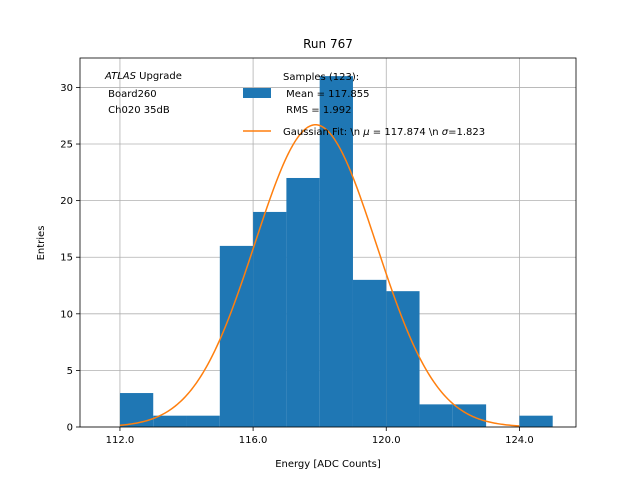  Describe the element at coordinates (365, 132) in the screenshot. I see `legend-fit-mu-symbol: μ` at that location.